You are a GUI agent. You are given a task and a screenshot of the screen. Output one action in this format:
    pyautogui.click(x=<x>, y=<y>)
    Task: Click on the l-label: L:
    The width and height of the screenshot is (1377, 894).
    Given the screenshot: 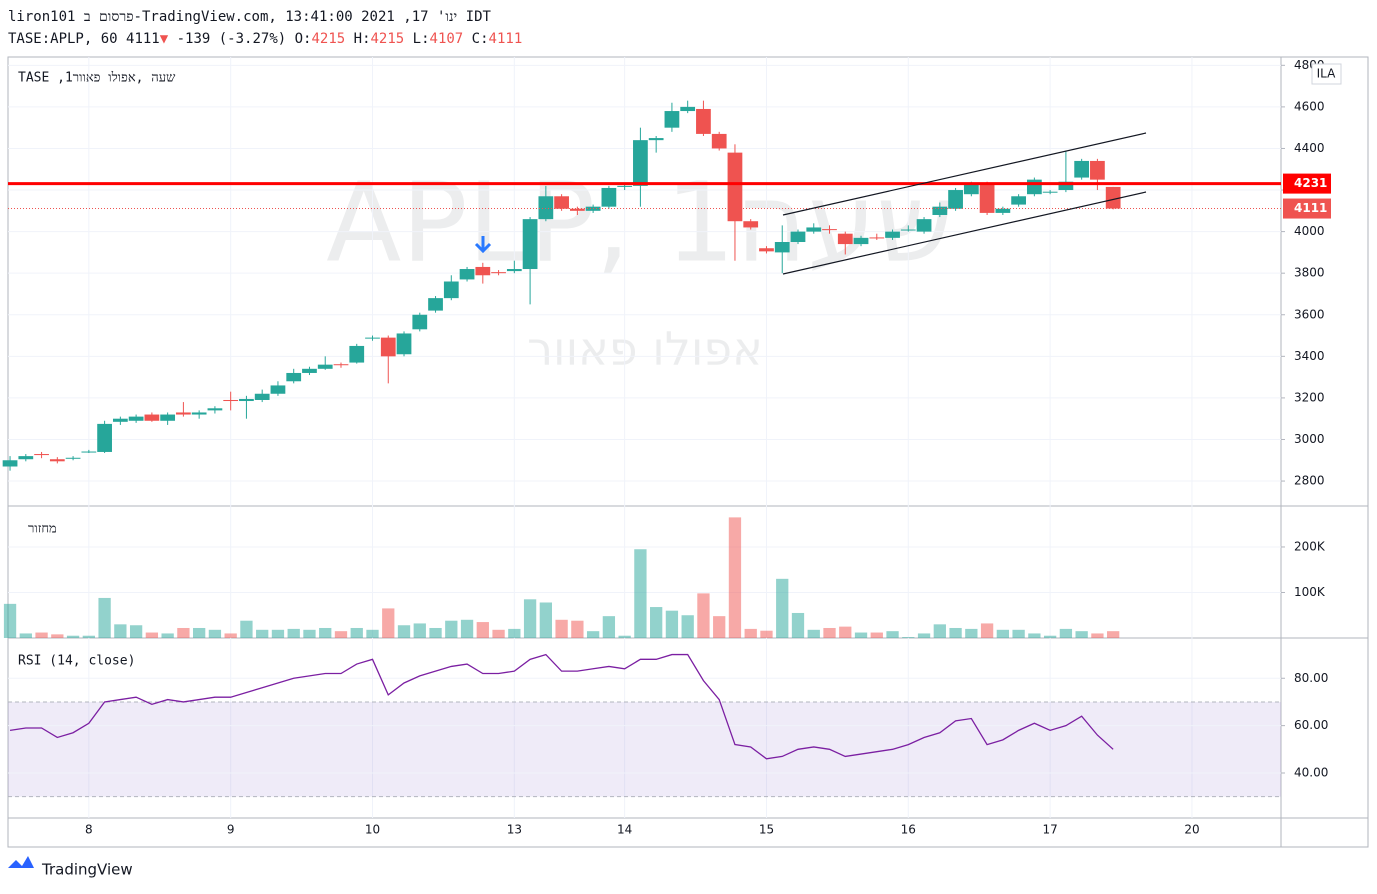 What is the action you would take?
    pyautogui.click(x=421, y=39)
    